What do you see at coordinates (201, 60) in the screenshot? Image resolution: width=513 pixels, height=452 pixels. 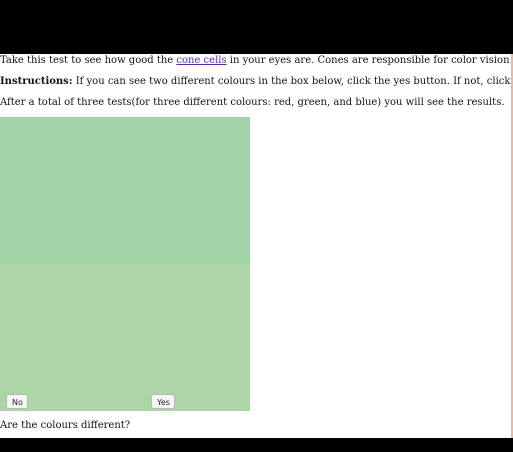 I see `cone-cells-link: cone cells` at bounding box center [201, 60].